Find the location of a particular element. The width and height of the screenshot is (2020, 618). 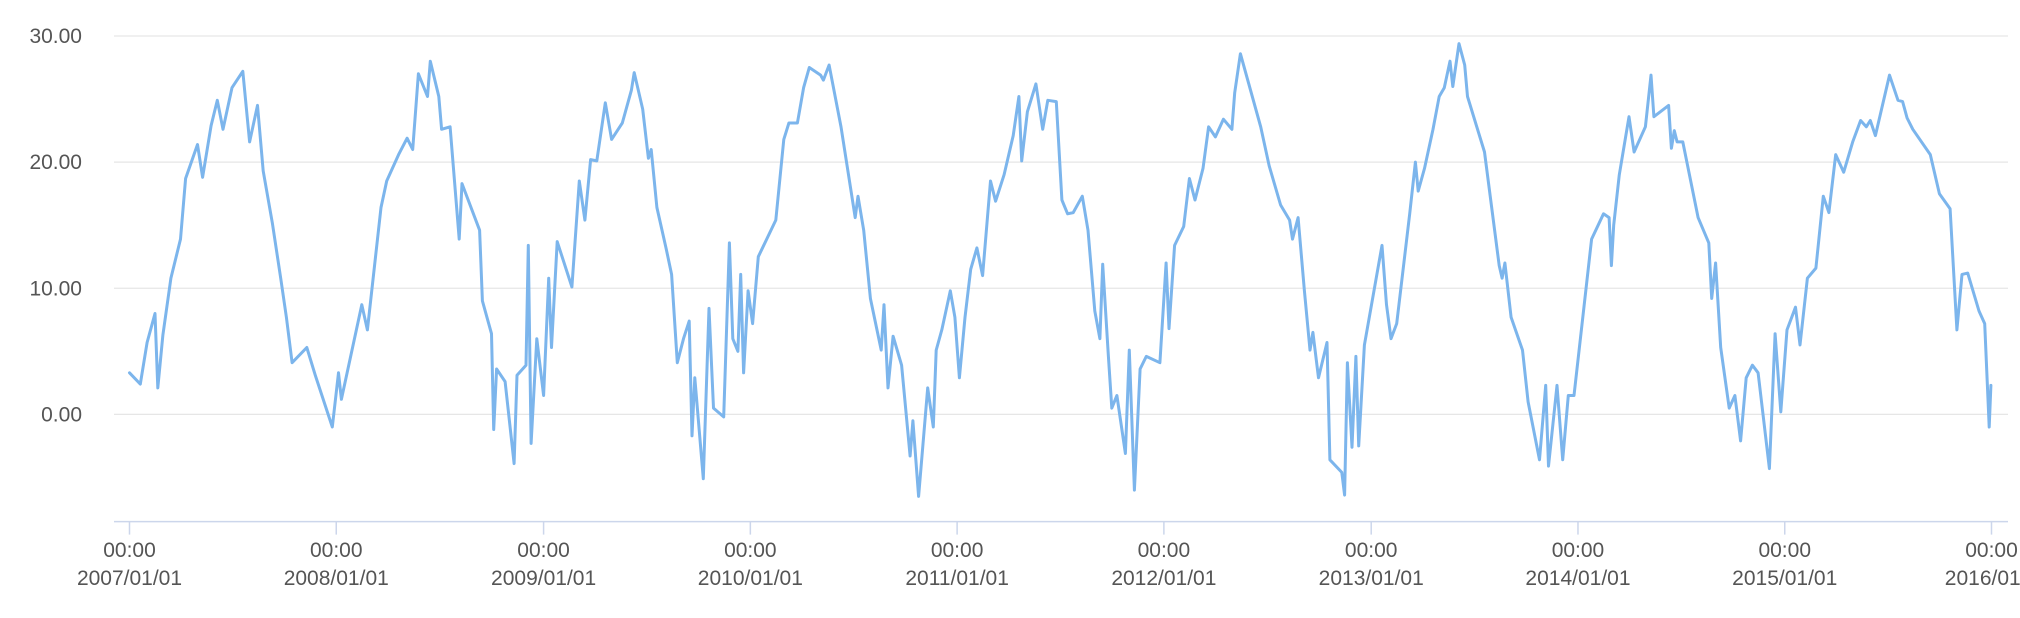

x-tick-label: 2012/01/01 is located at coordinates (1163, 578).